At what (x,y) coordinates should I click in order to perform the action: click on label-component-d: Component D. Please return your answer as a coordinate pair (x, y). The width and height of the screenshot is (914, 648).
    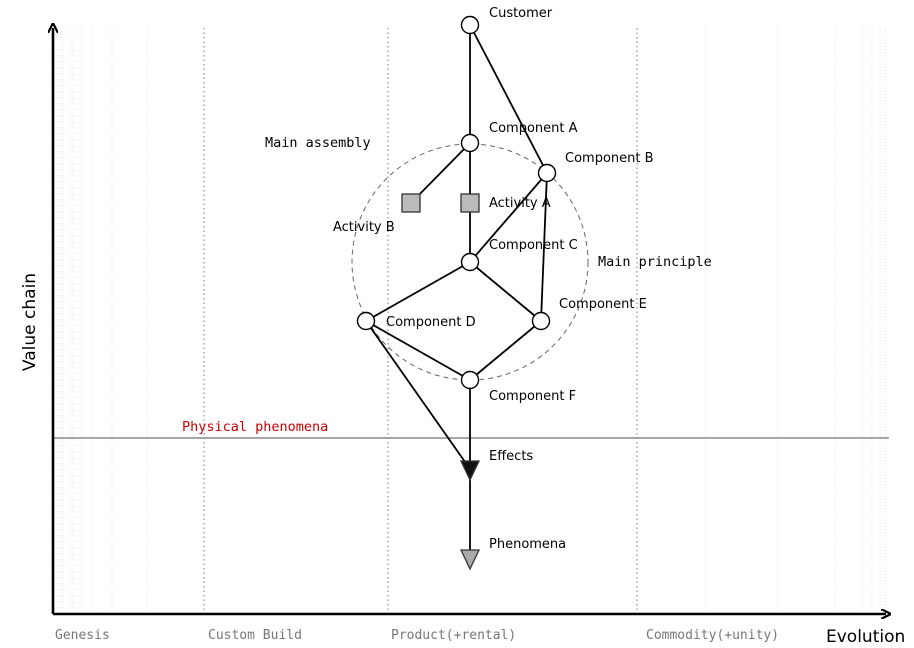
    Looking at the image, I should click on (431, 322).